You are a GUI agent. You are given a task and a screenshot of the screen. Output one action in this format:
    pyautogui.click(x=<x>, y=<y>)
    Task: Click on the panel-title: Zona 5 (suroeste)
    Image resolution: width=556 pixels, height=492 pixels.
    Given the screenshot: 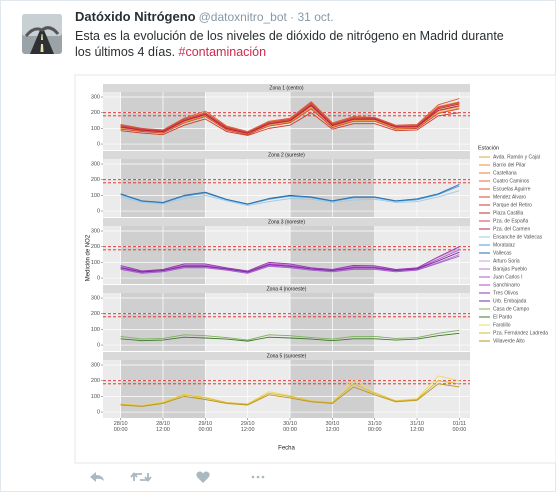 What is the action you would take?
    pyautogui.click(x=287, y=357)
    